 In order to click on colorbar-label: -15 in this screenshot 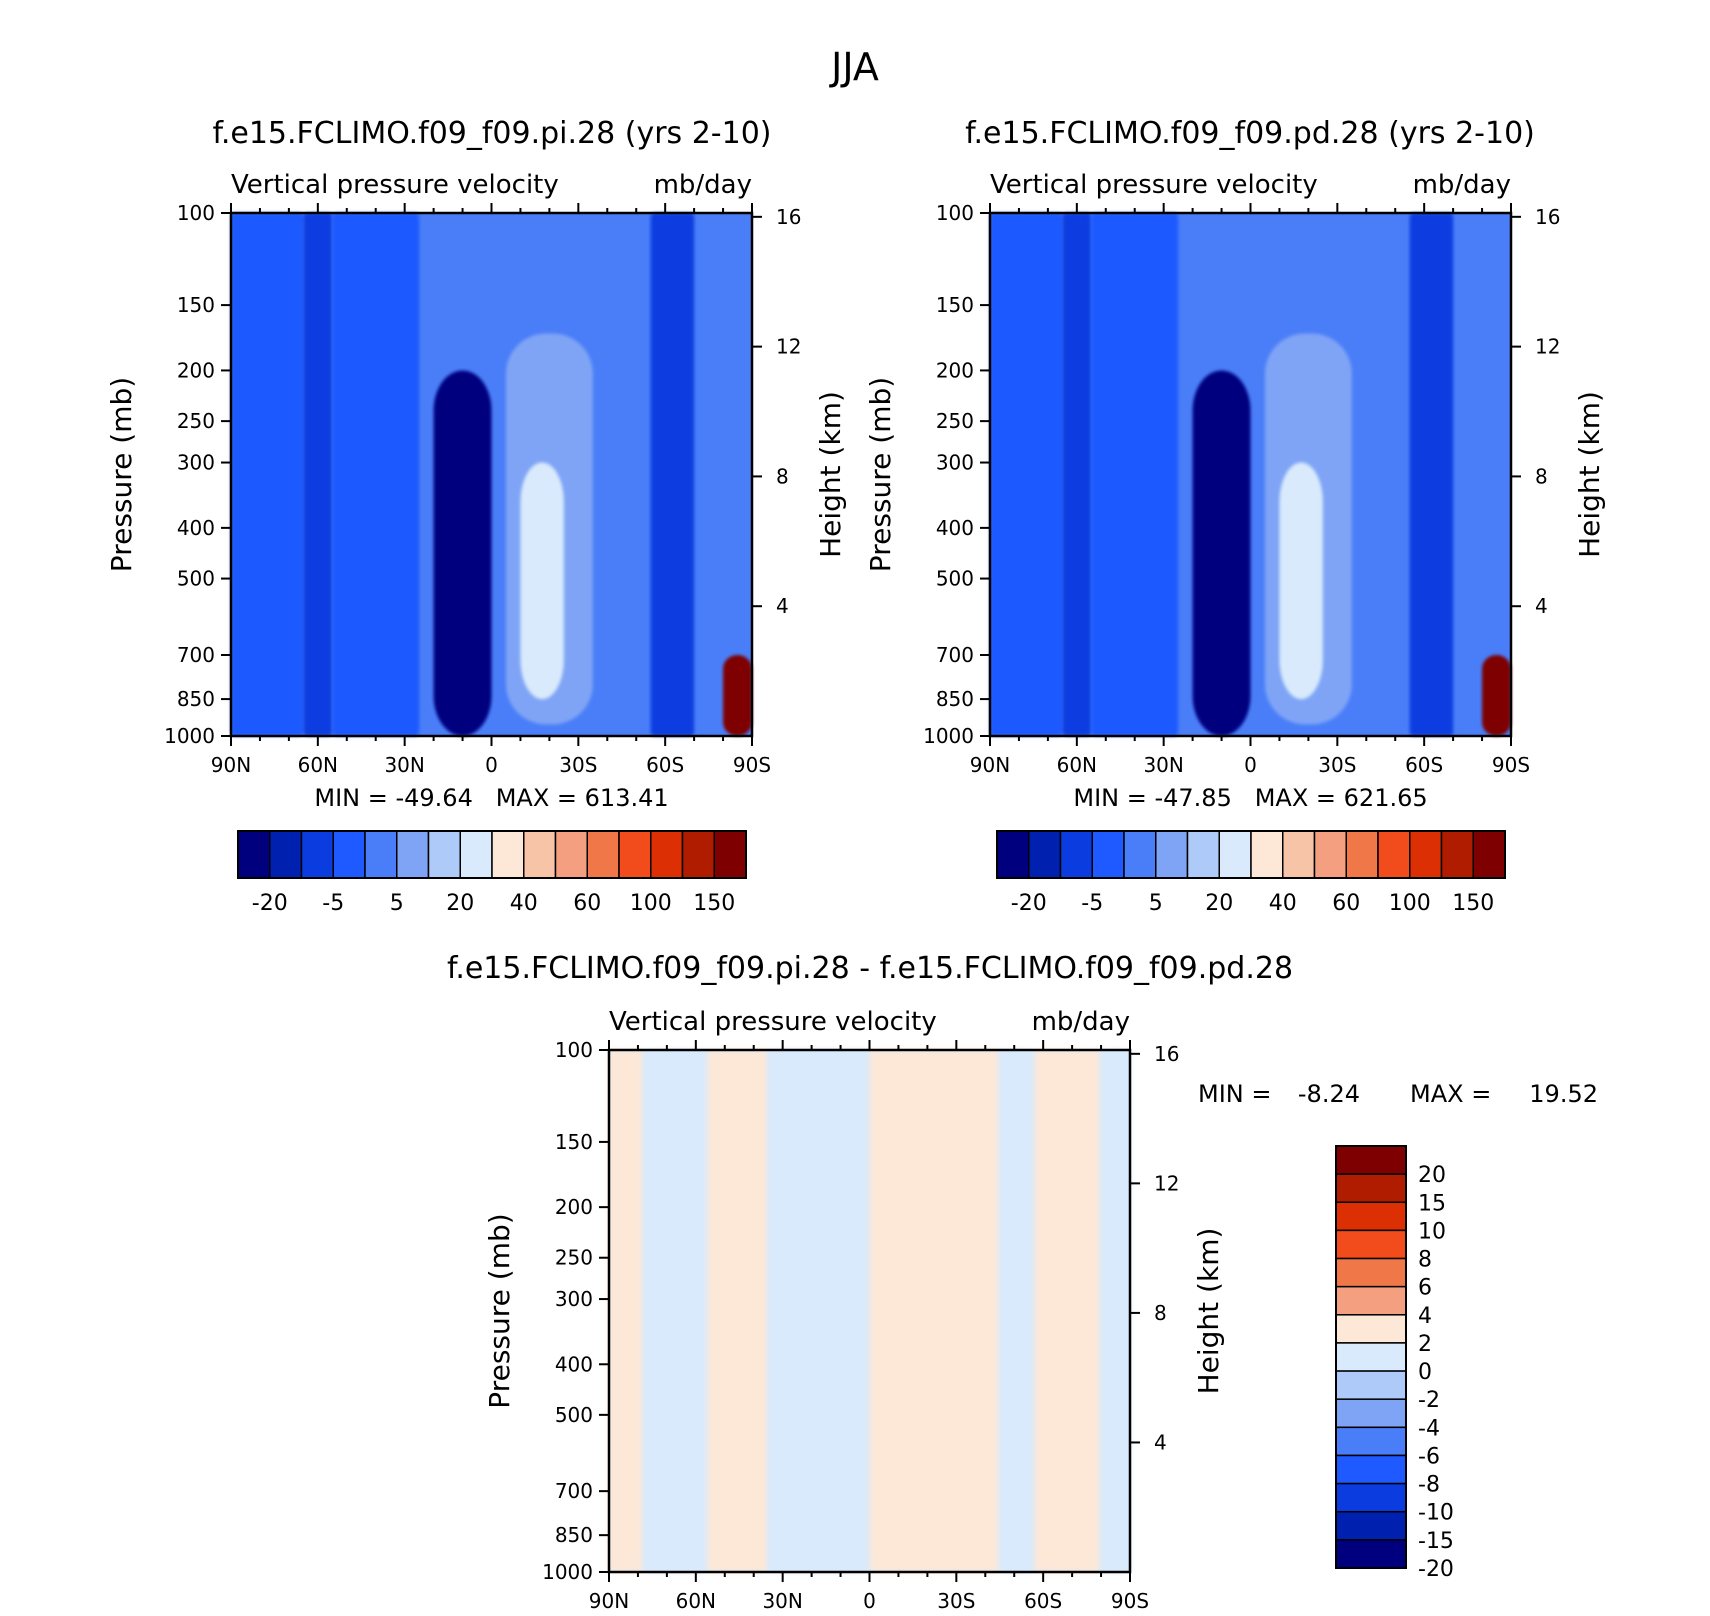, I will do `click(1436, 1541)`.